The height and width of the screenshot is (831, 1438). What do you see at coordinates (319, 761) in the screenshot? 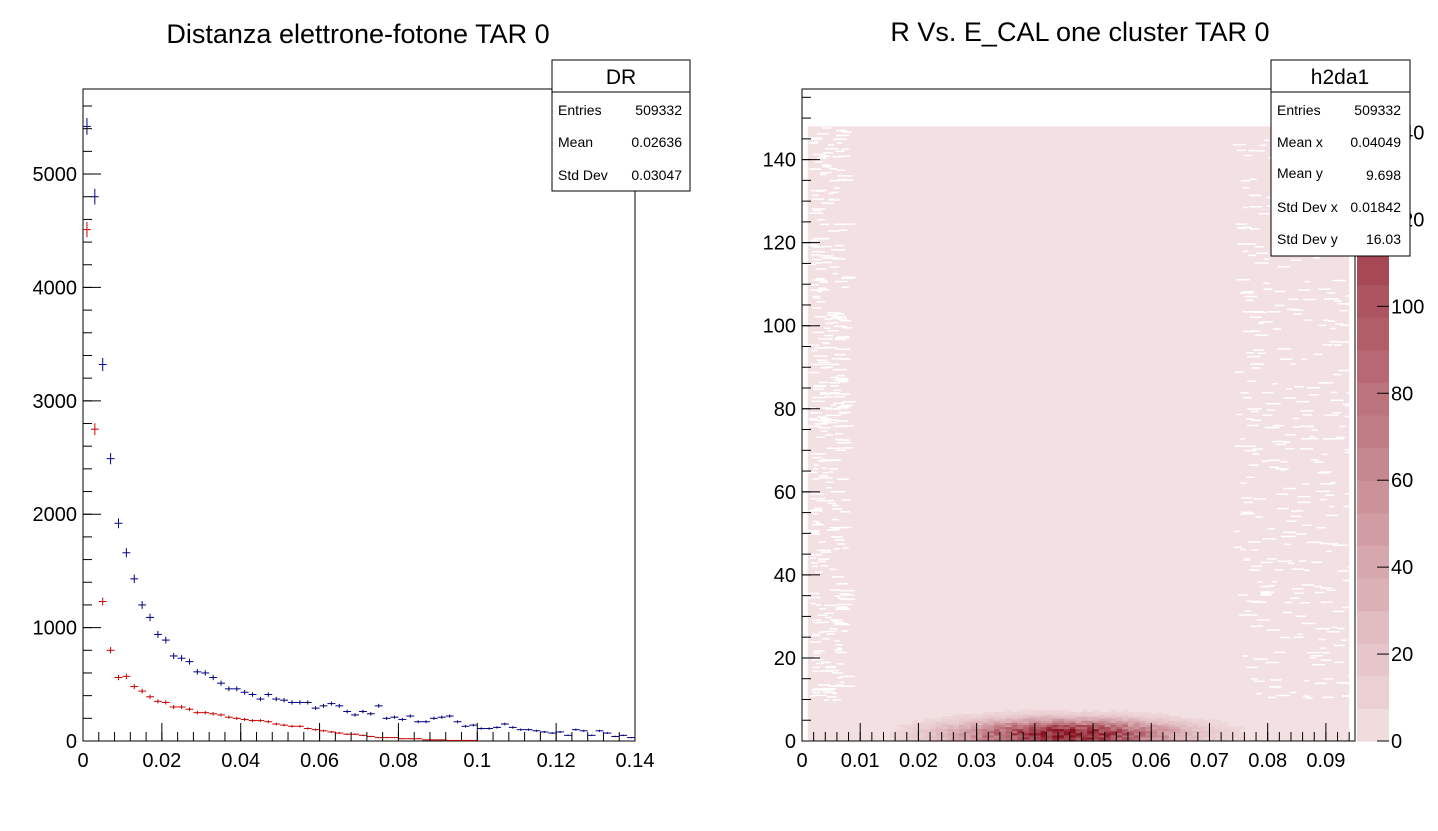
I see `x-tick-label: 0.06` at bounding box center [319, 761].